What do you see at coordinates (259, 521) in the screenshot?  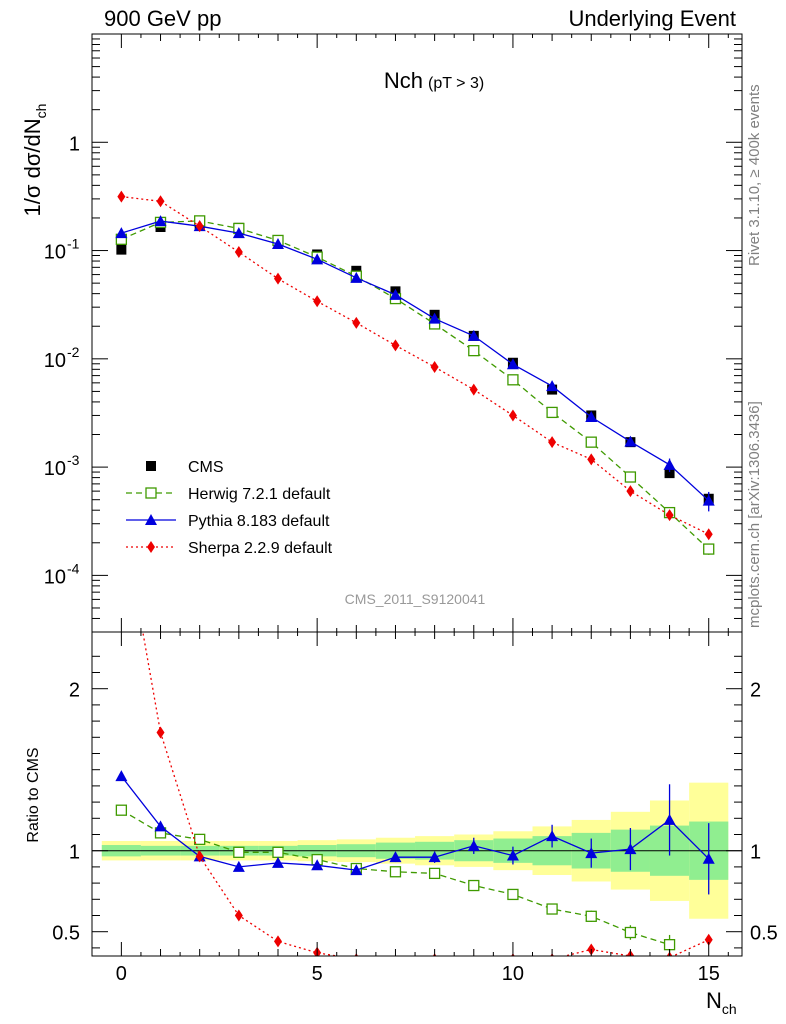 I see `legend-label: Pythia 8.183 default` at bounding box center [259, 521].